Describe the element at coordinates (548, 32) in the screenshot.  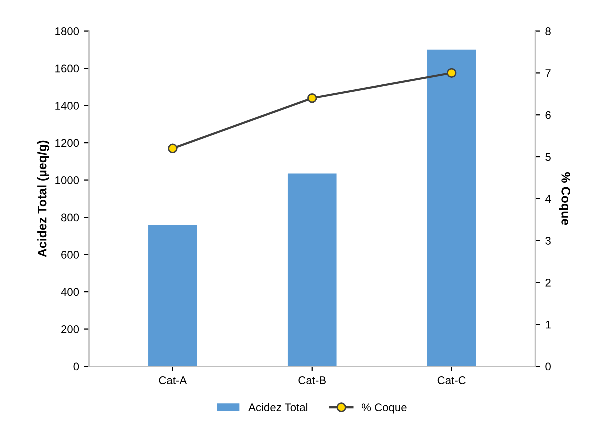
I see `y2-tick-label: 8` at that location.